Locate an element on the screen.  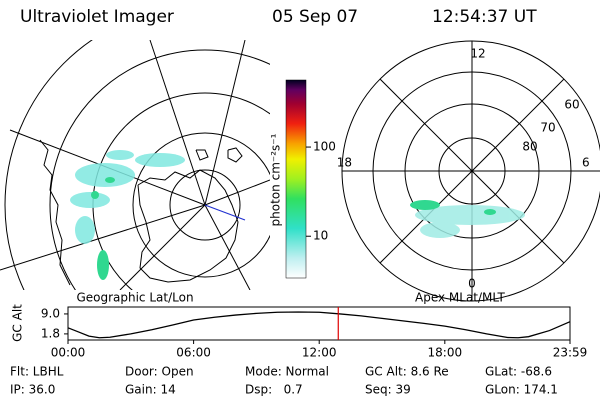
alt-chart: 9.0 1.8 00:00 06:00 12:00 18:00 23:59 is located at coordinates (314, 332).